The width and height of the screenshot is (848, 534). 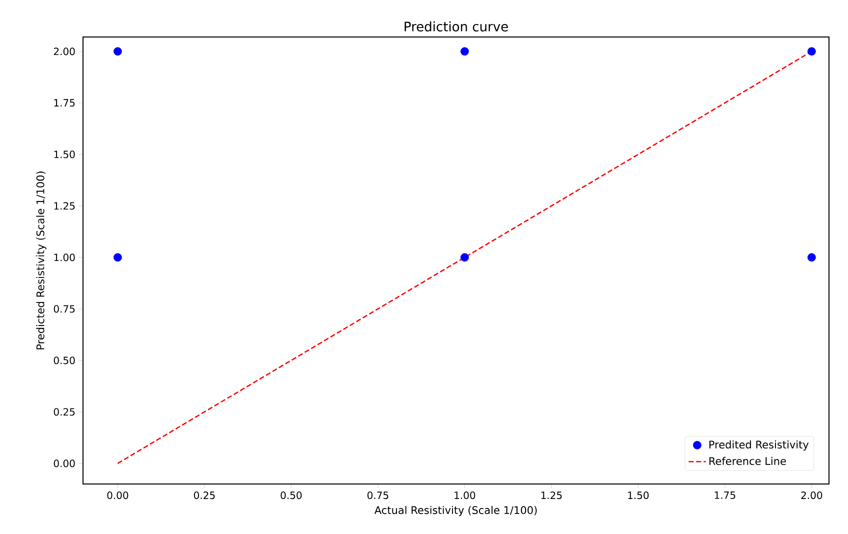 What do you see at coordinates (64, 412) in the screenshot?
I see `y-tick-label: 0.25` at bounding box center [64, 412].